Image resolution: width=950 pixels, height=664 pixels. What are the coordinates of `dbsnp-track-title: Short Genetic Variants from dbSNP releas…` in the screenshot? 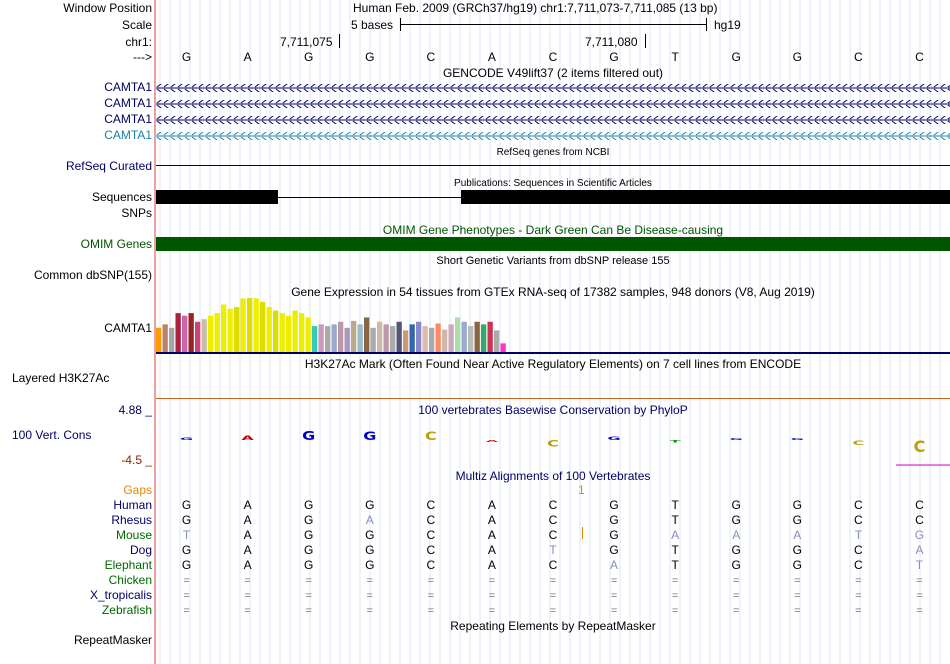 It's located at (553, 261).